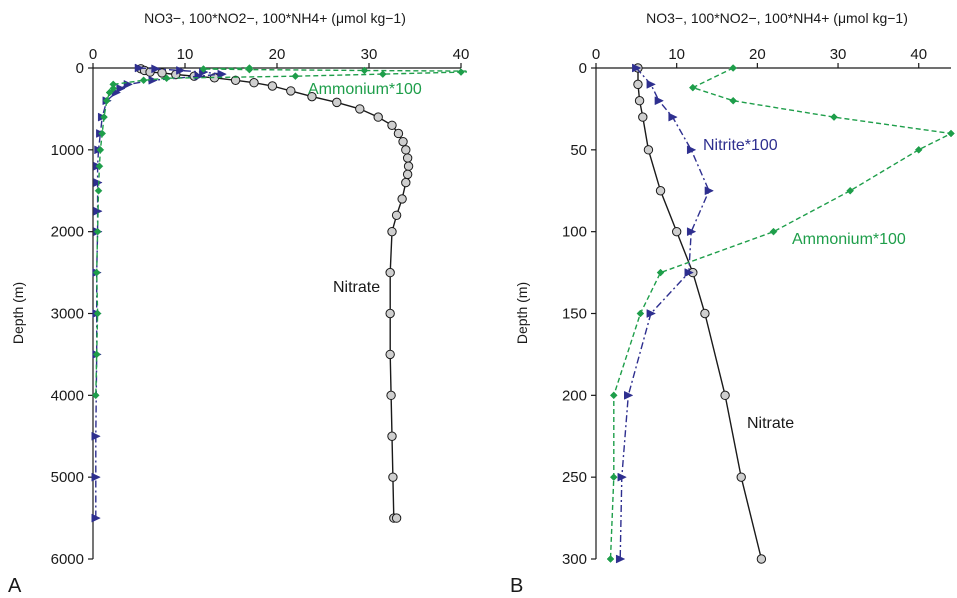  I want to click on y-tick-label: 3000, so click(67, 314).